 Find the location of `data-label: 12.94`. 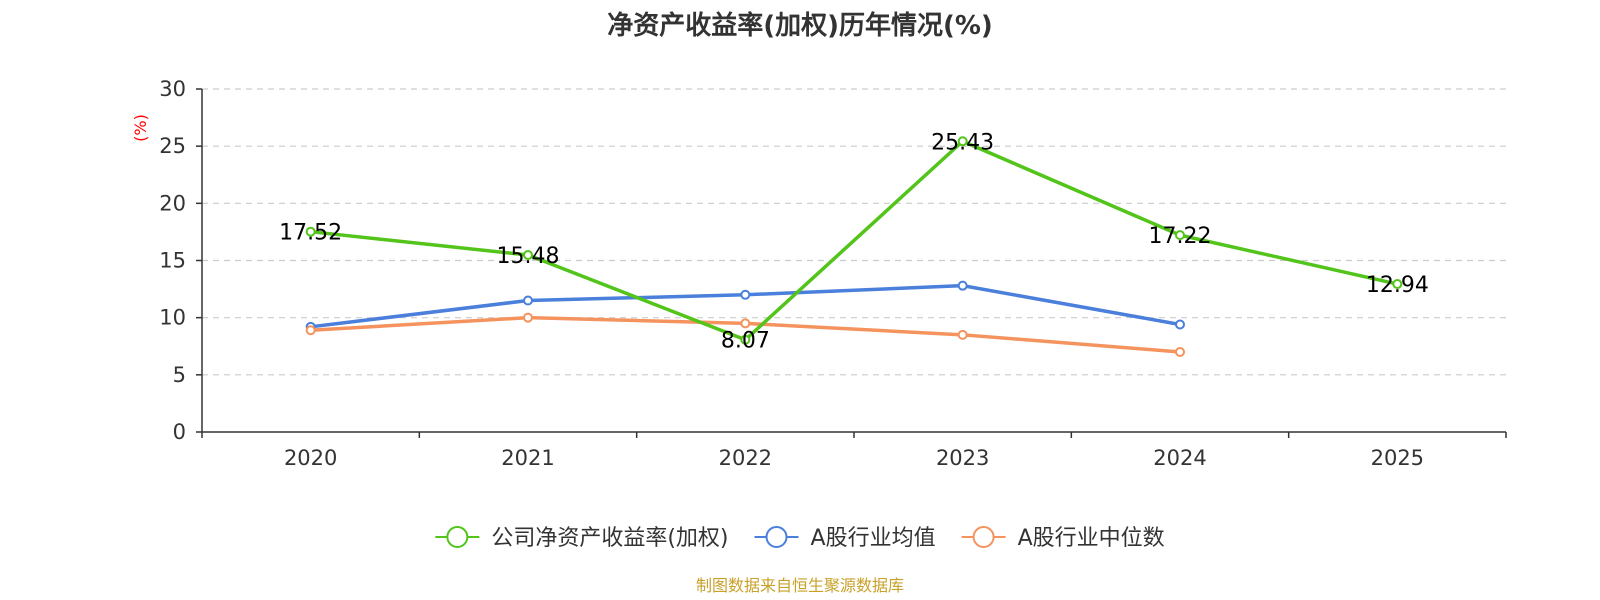

data-label: 12.94 is located at coordinates (1397, 285).